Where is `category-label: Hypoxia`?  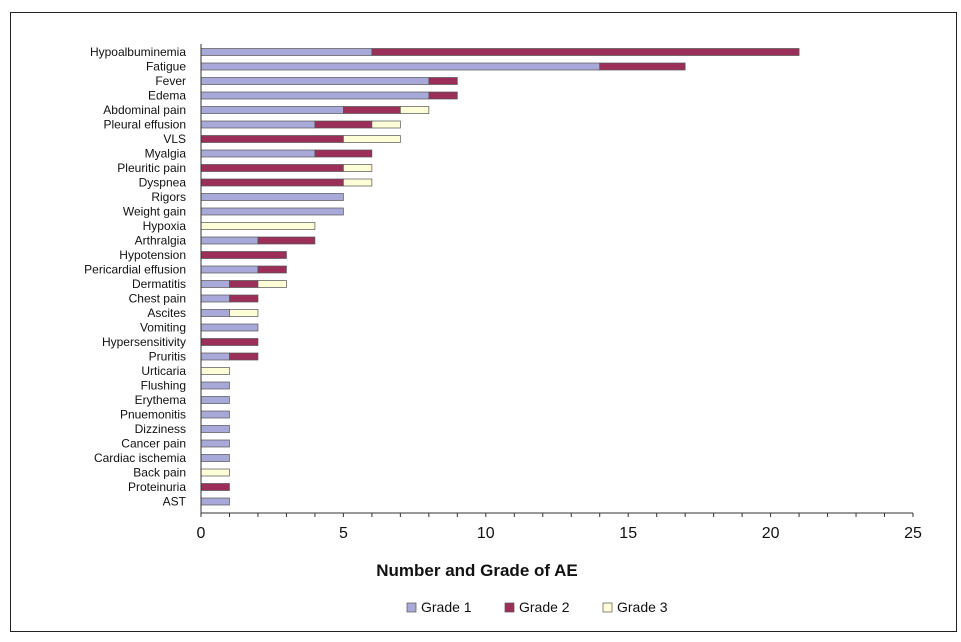 category-label: Hypoxia is located at coordinates (165, 226).